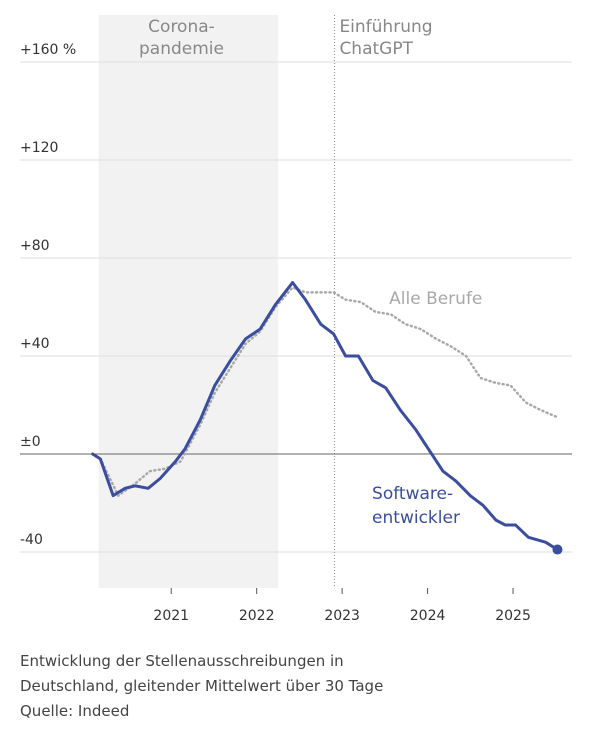 This screenshot has width=589, height=733. I want to click on y-tick-label: -40, so click(31, 540).